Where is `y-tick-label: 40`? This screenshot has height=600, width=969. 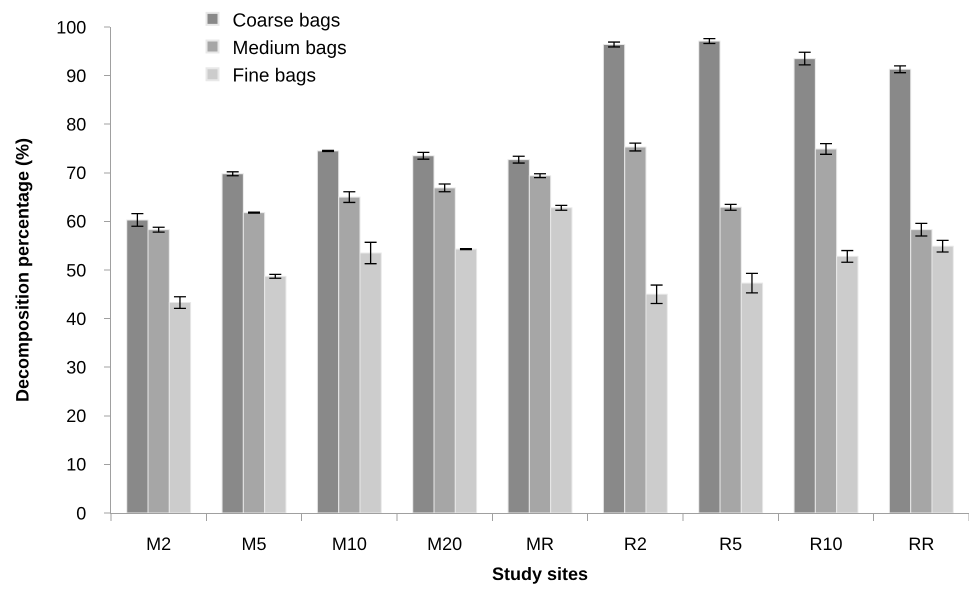
y-tick-label: 40 is located at coordinates (76, 318).